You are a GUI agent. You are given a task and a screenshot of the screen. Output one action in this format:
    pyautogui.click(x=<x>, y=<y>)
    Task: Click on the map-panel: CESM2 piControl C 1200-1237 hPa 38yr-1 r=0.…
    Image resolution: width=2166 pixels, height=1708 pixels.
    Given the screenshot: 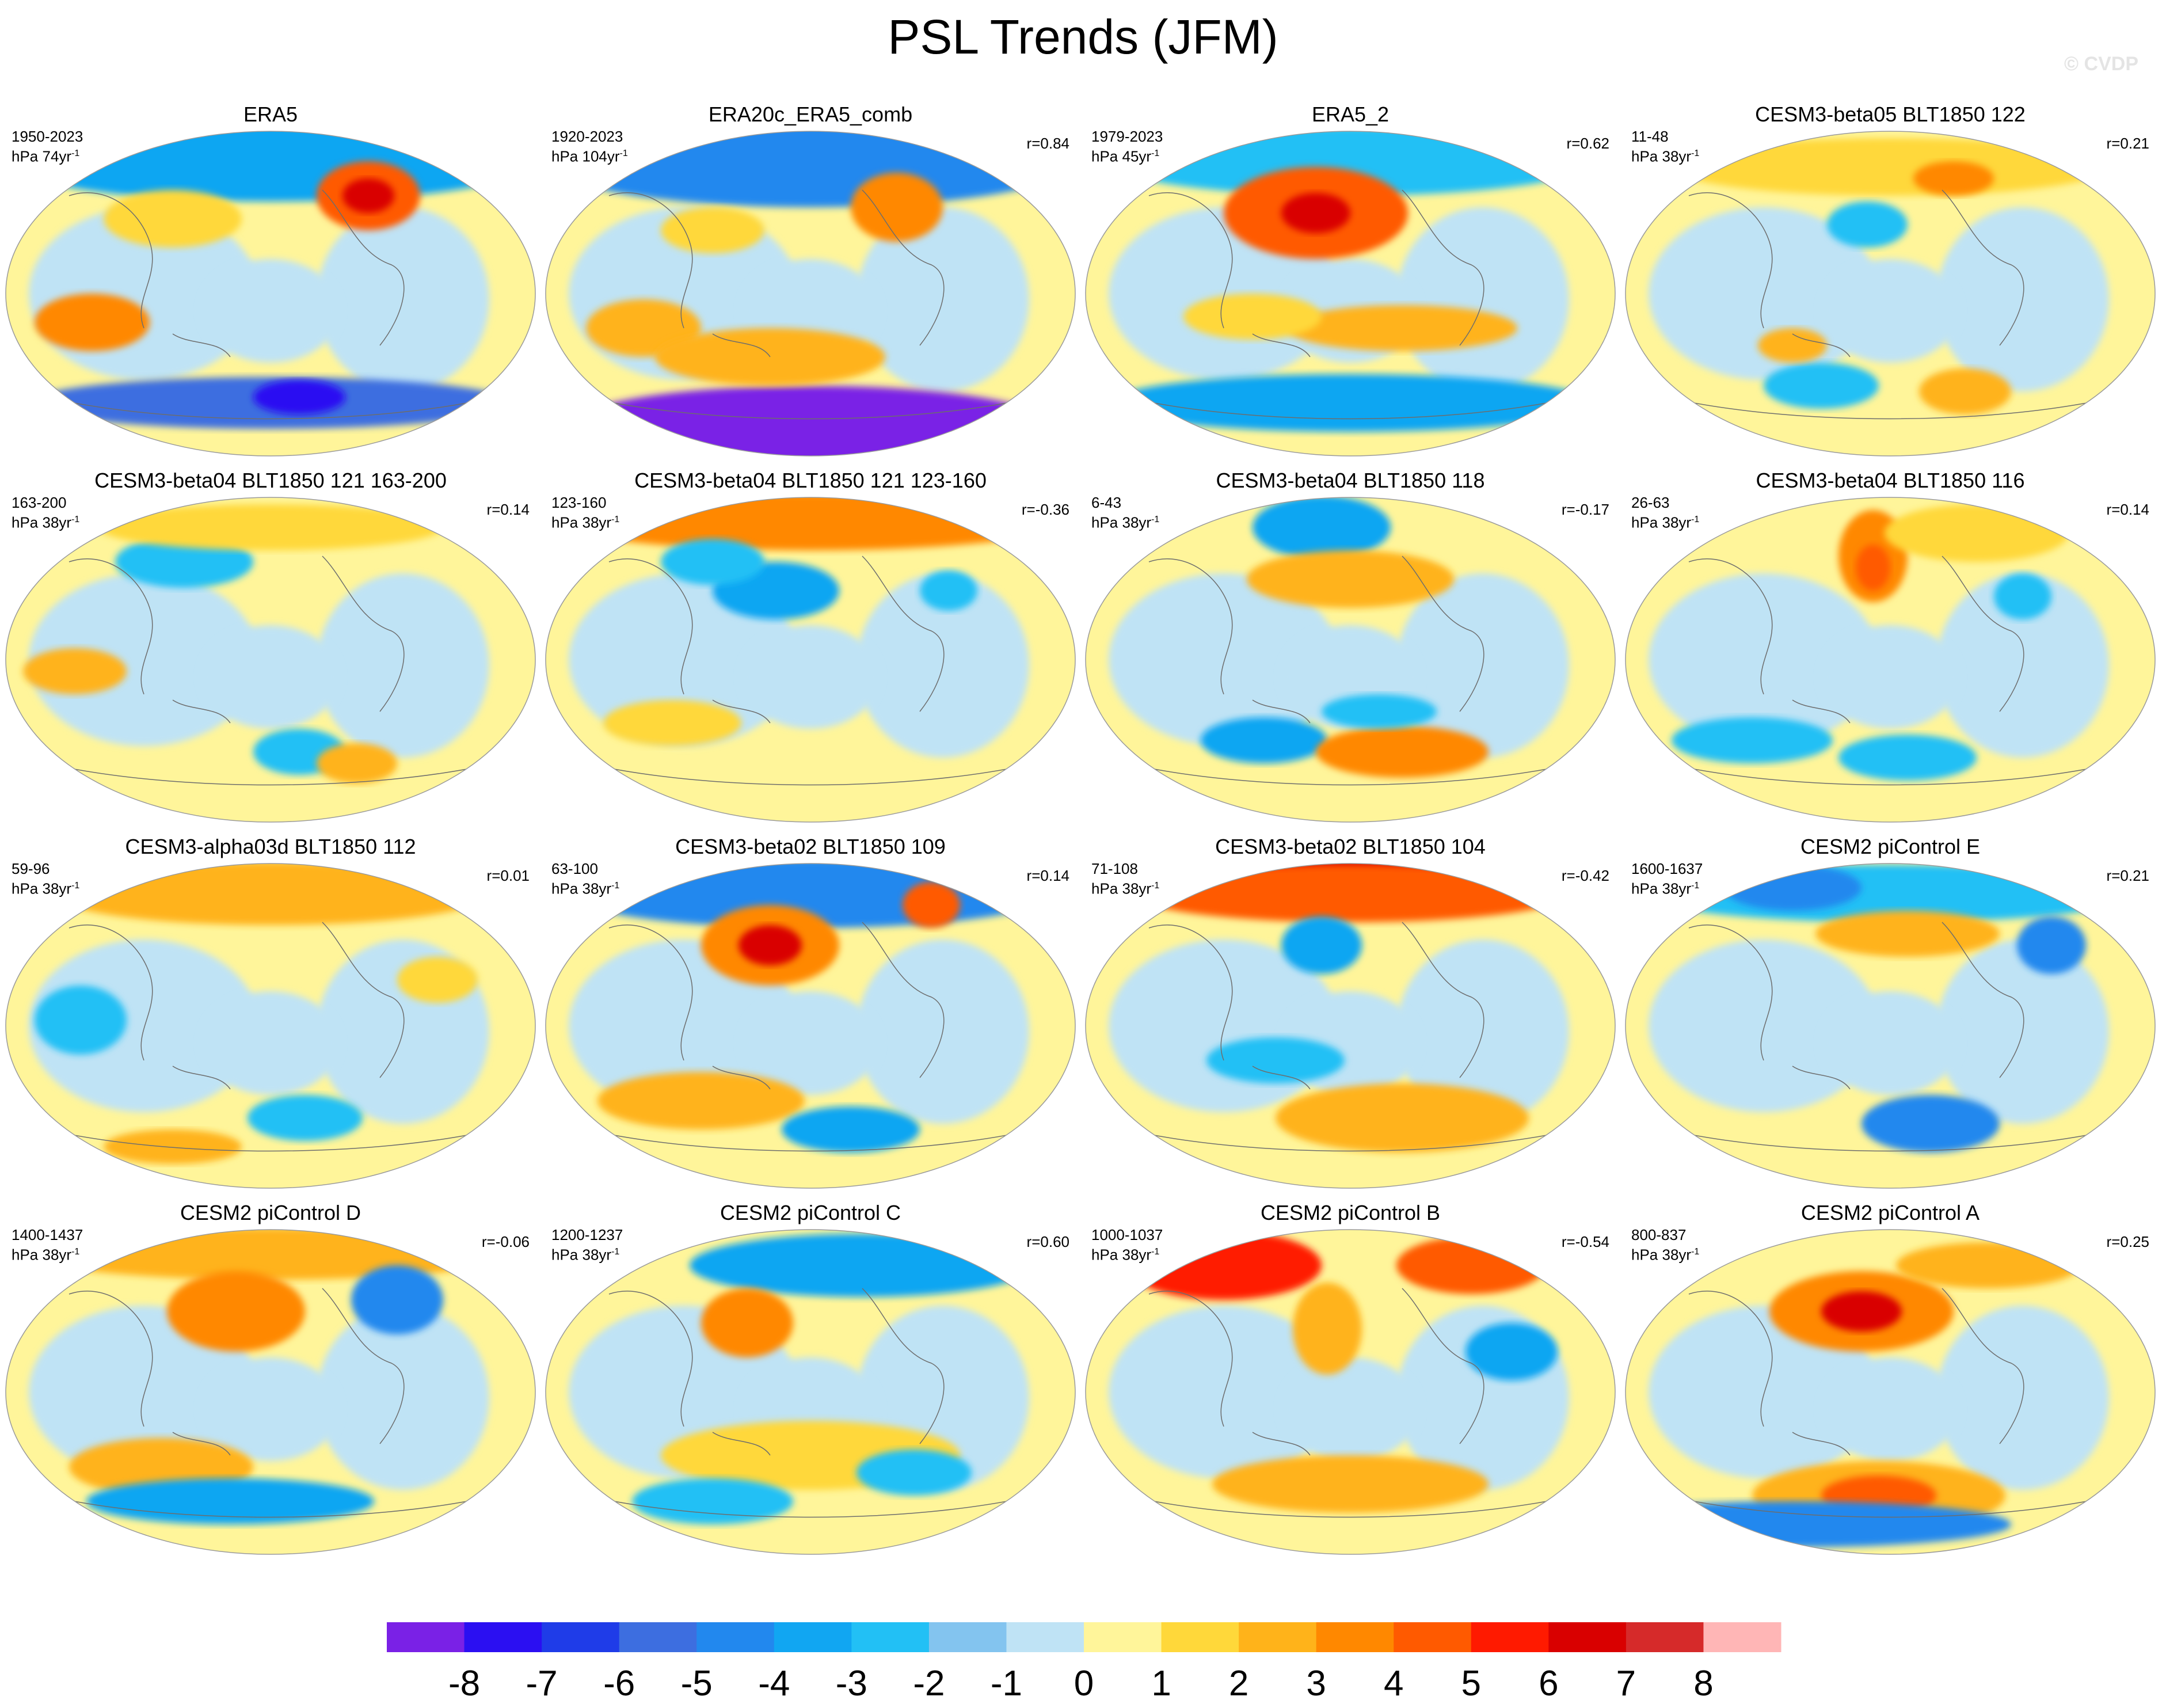 What is the action you would take?
    pyautogui.click(x=810, y=1383)
    